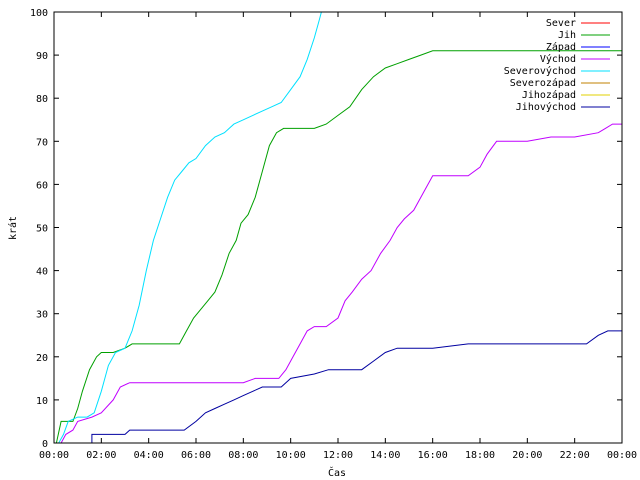  I want to click on x-tick-label: 12:00, so click(338, 455).